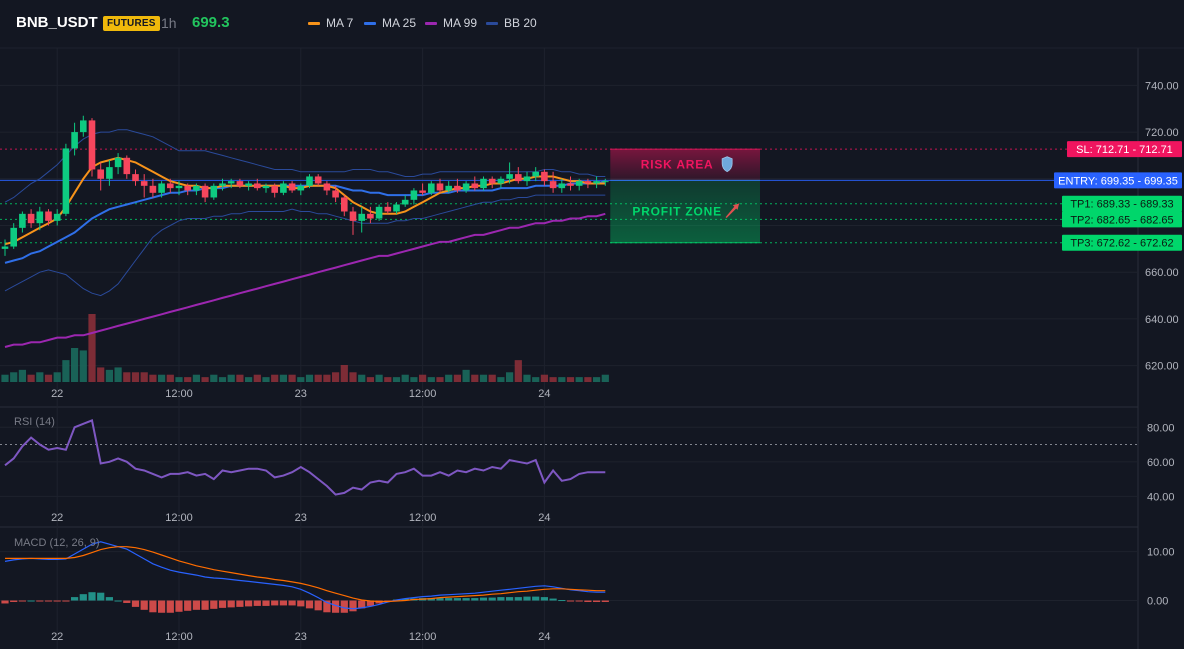 The width and height of the screenshot is (1184, 649). I want to click on legend-ma7: MA 7, so click(330, 23).